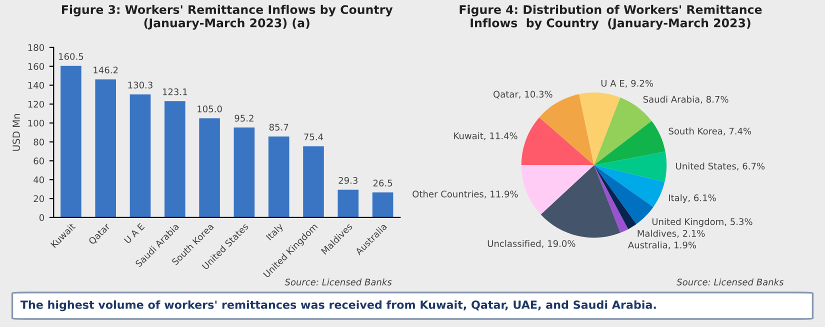 The height and width of the screenshot is (327, 825). I want to click on y-tick-label: 180, so click(36, 47).